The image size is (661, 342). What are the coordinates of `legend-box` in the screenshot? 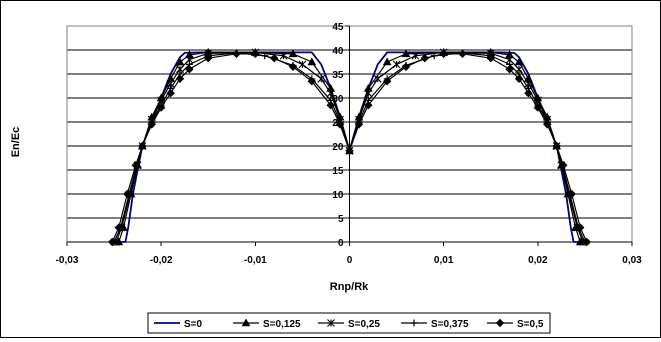 It's located at (349, 323).